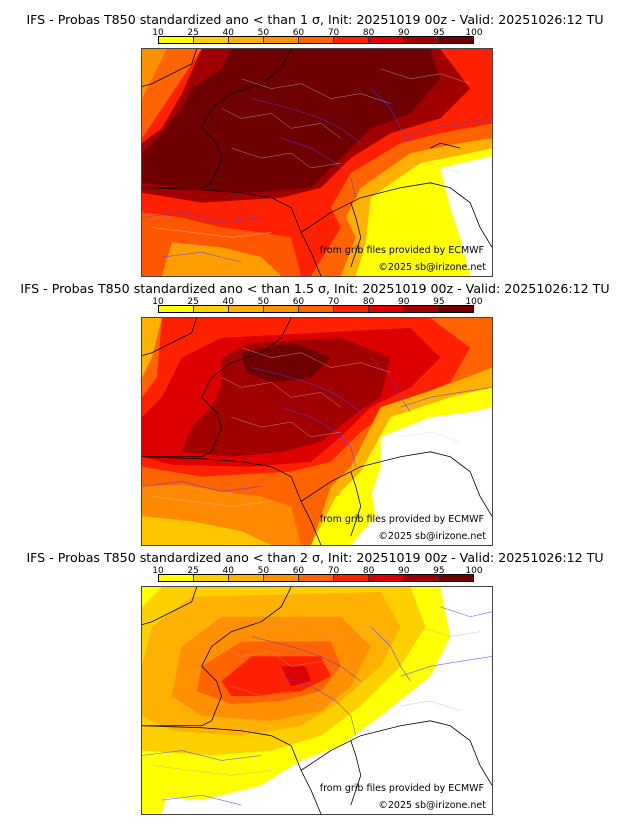 The width and height of the screenshot is (630, 828). Describe the element at coordinates (466, 216) in the screenshot. I see `field-italy-white` at that location.